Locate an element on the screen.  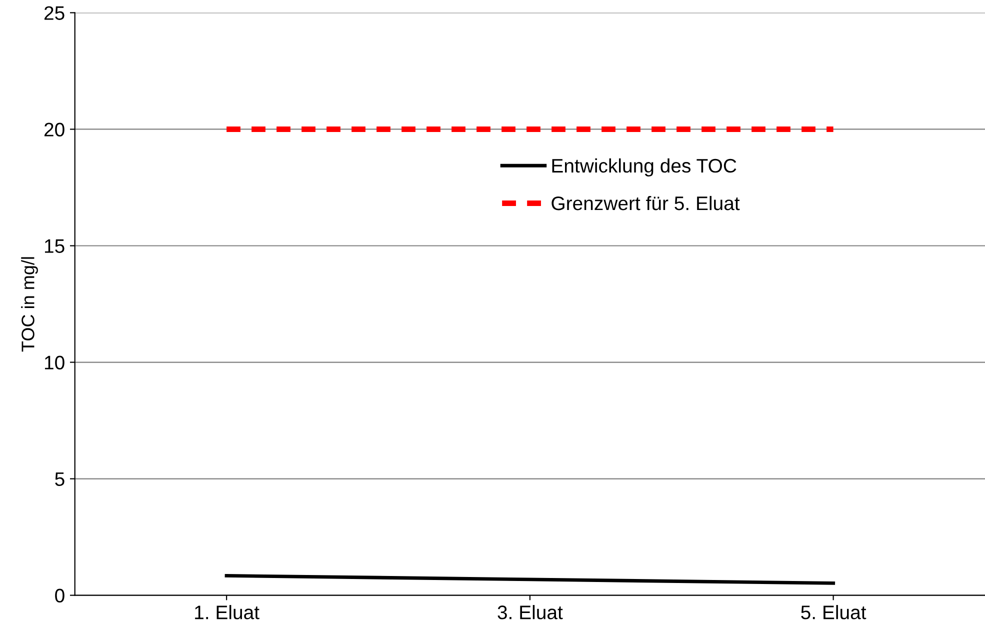
y-tick-label: 0 is located at coordinates (59, 595).